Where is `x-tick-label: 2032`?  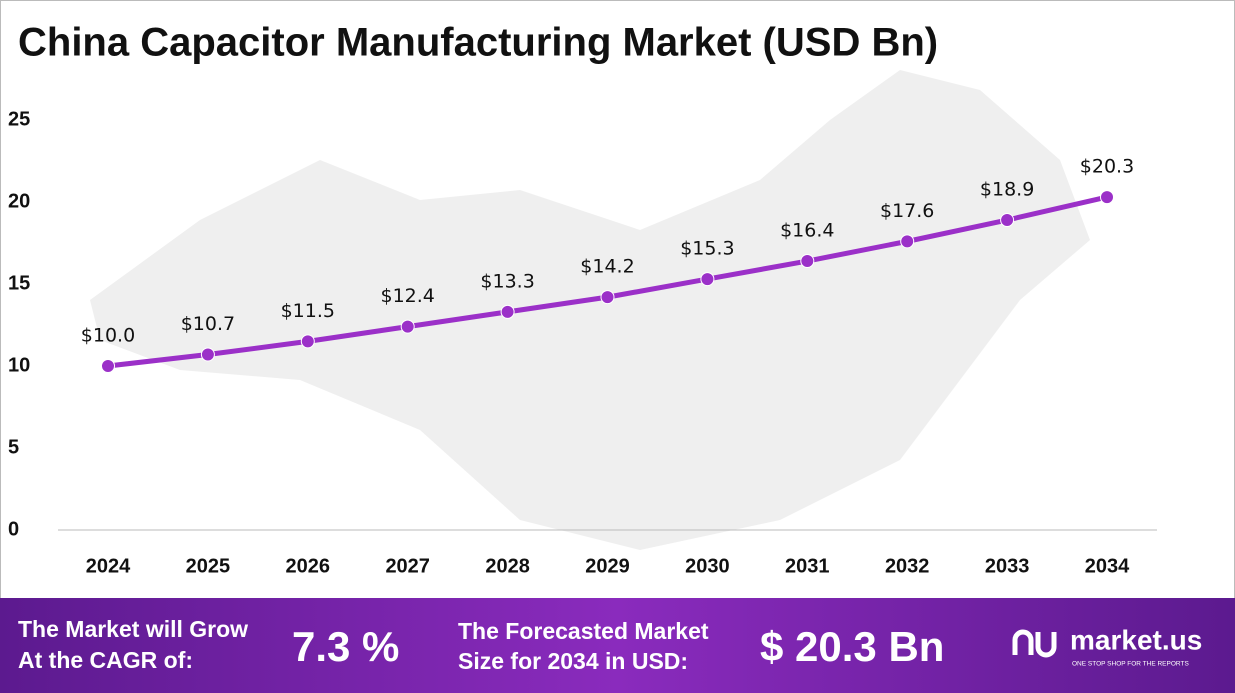 x-tick-label: 2032 is located at coordinates (907, 566).